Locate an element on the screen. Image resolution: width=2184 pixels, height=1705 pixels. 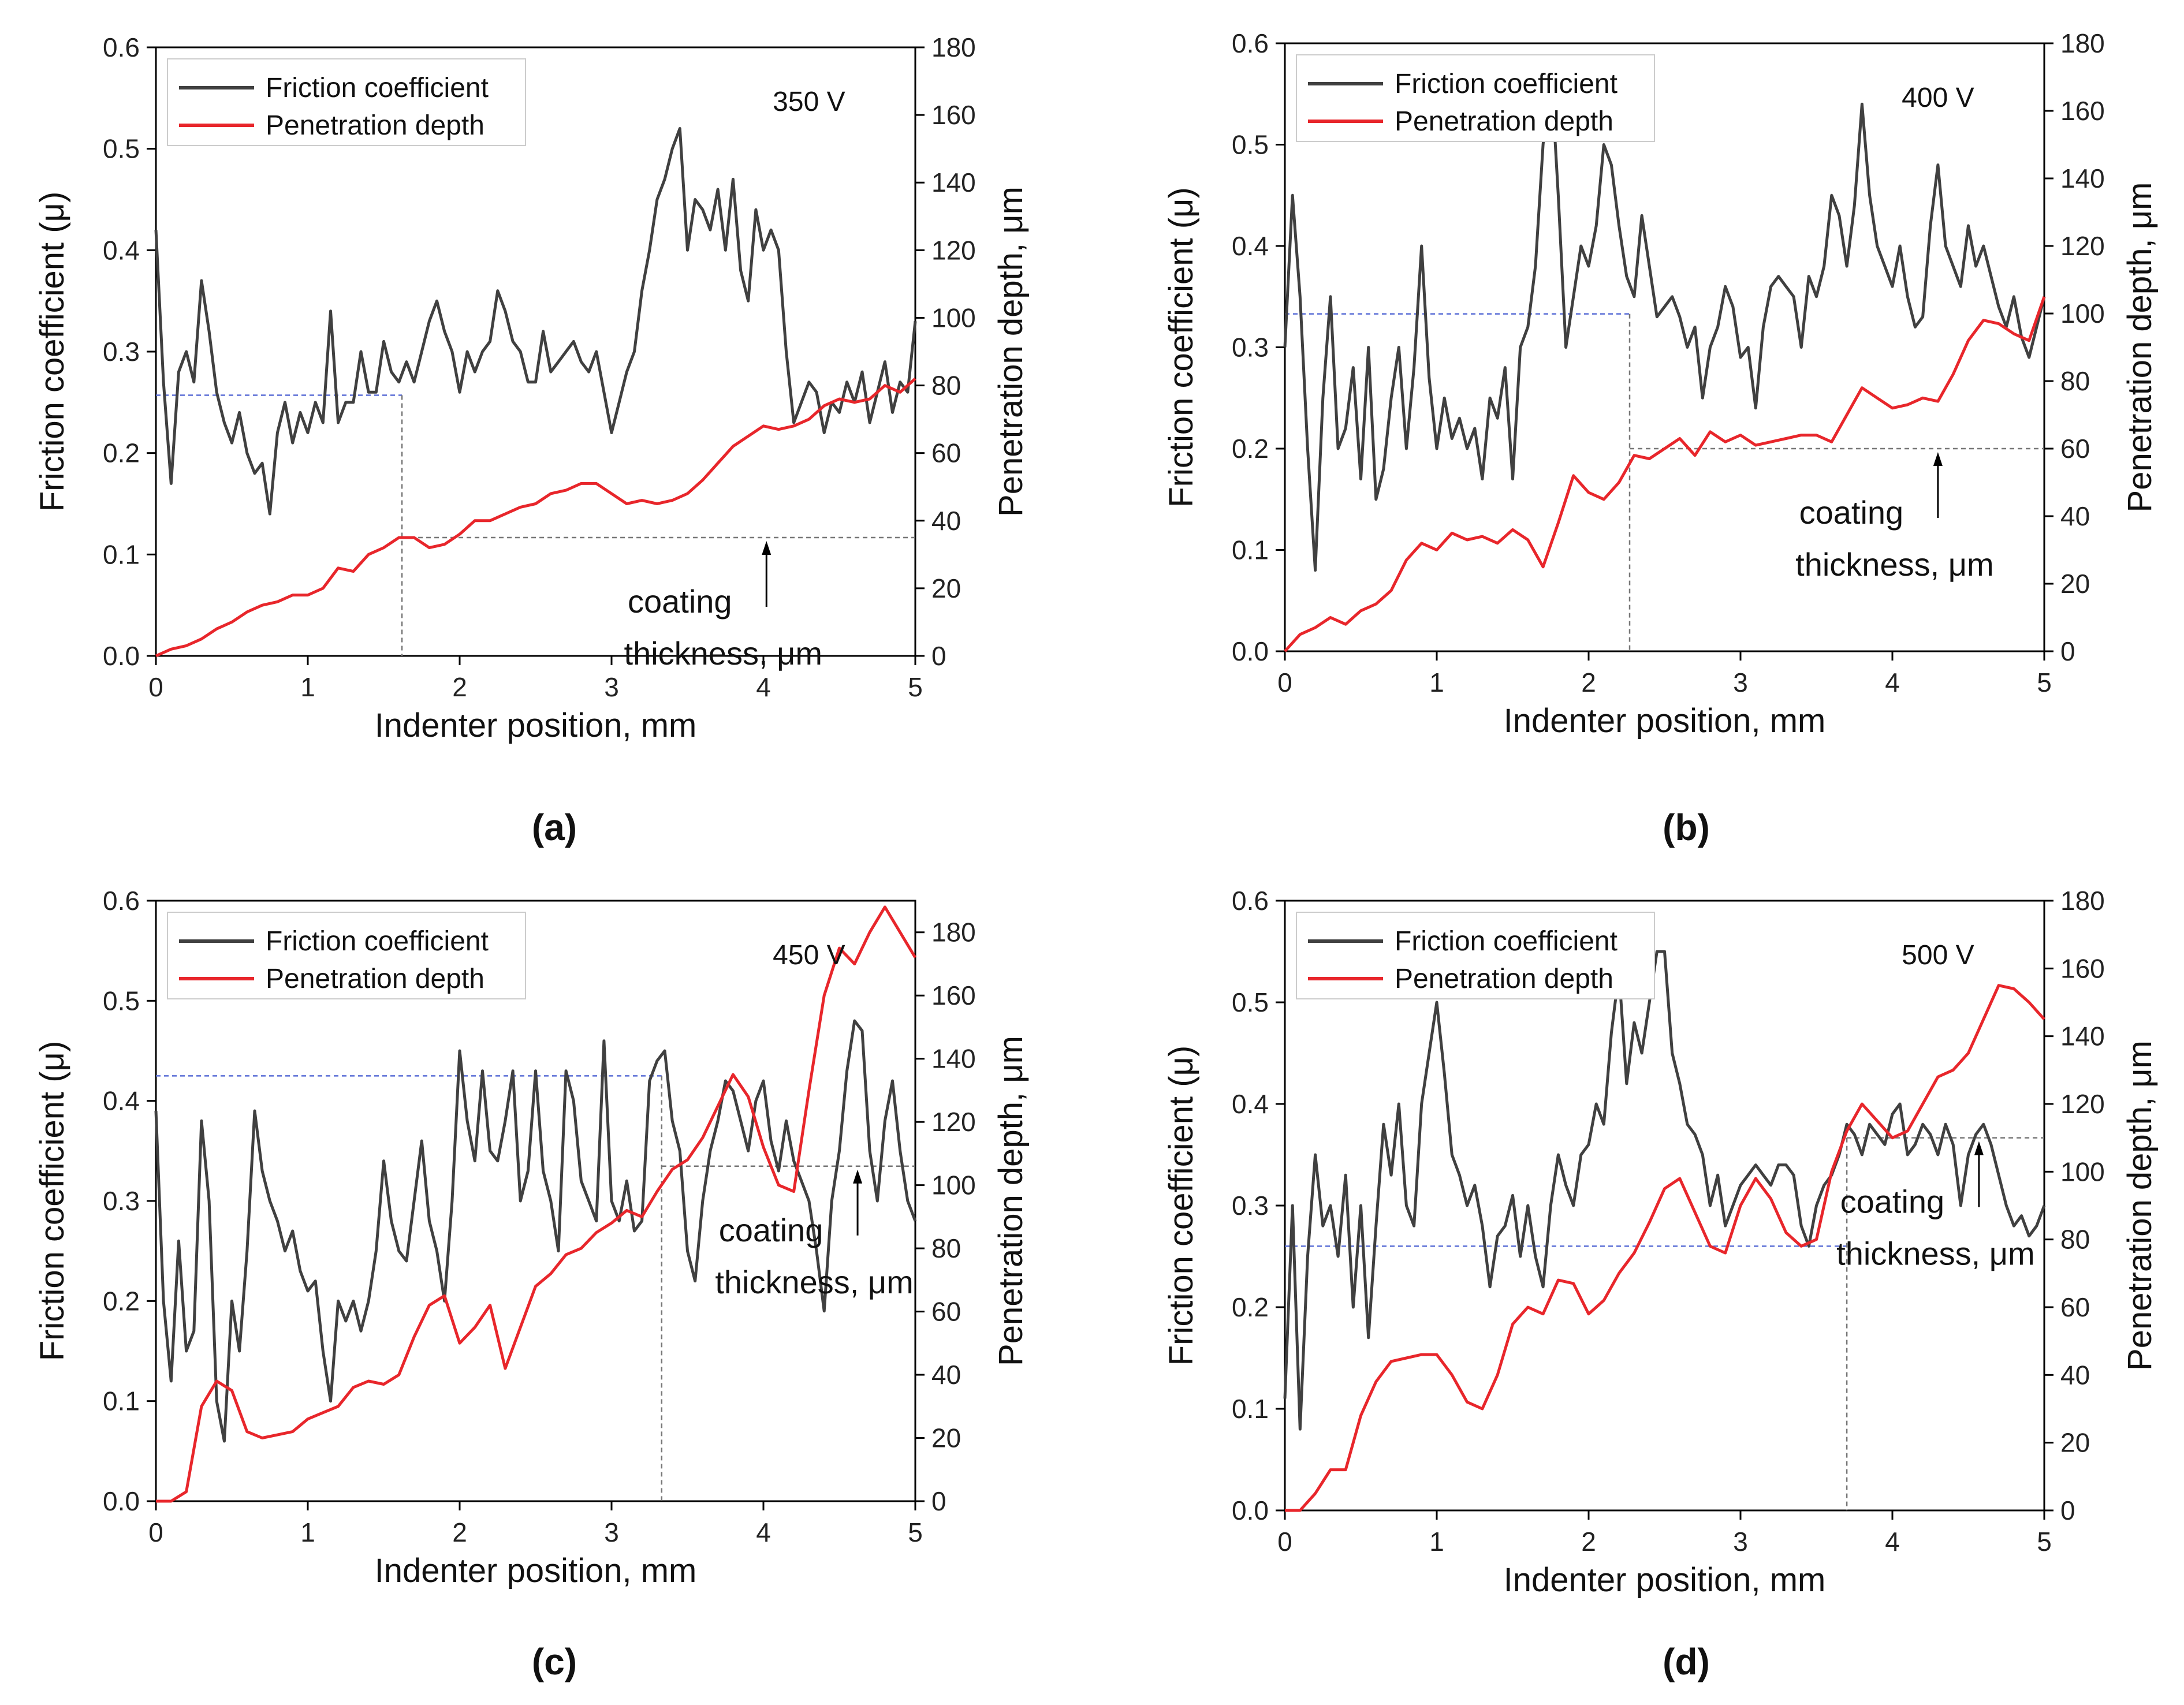
y-left-axis-title: Friction coefficient (μ) is located at coordinates (52, 1201).